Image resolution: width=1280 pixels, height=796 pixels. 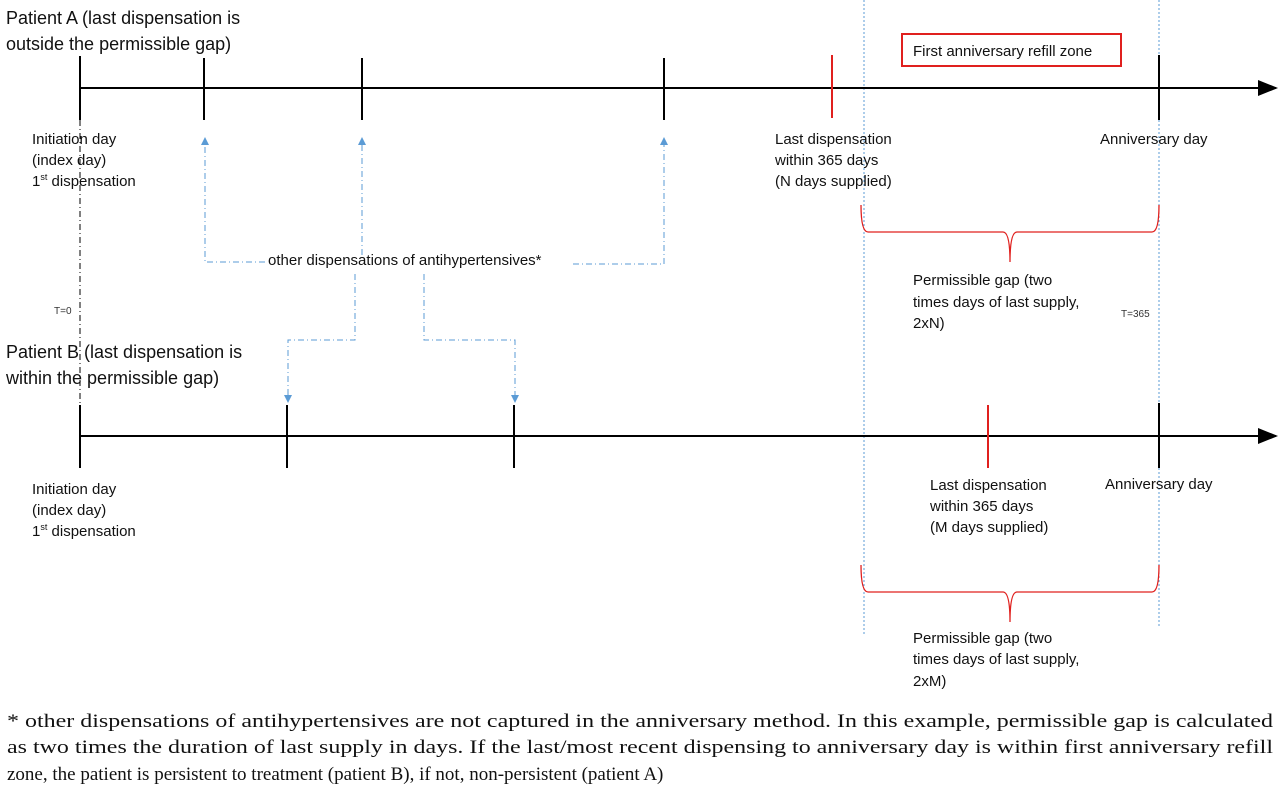 I want to click on b-initiation-label: Initiation day, so click(x=74, y=489).